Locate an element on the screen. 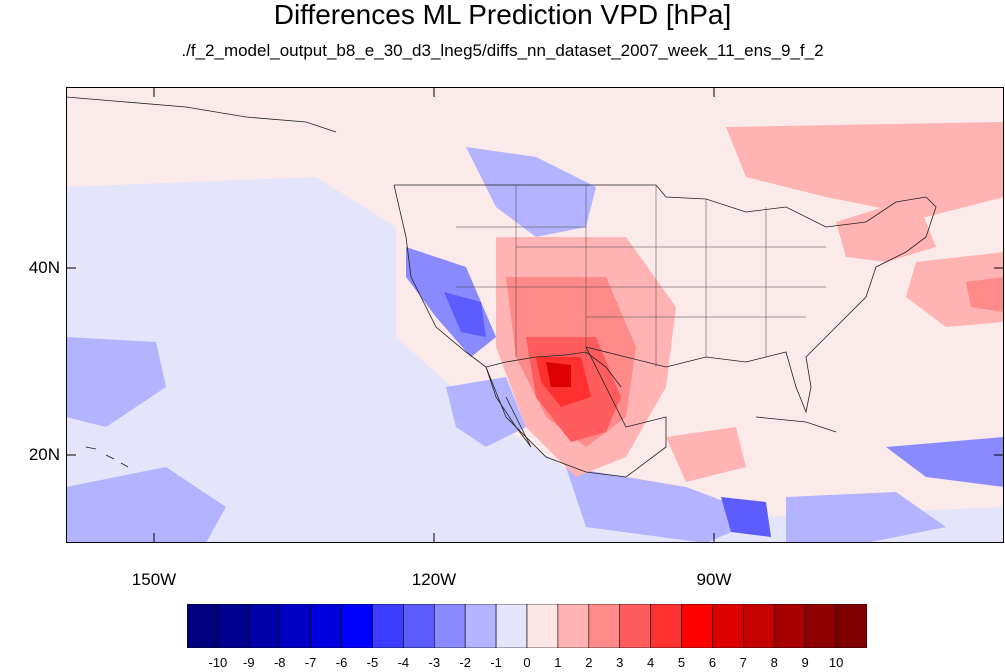 The width and height of the screenshot is (1005, 672). colorbar-tick-label: -9 is located at coordinates (249, 662).